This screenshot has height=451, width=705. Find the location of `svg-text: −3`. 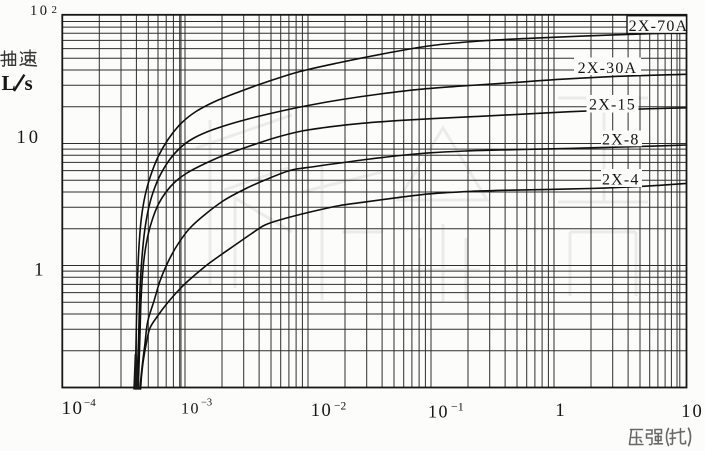

svg-text: −3 is located at coordinates (206, 403).